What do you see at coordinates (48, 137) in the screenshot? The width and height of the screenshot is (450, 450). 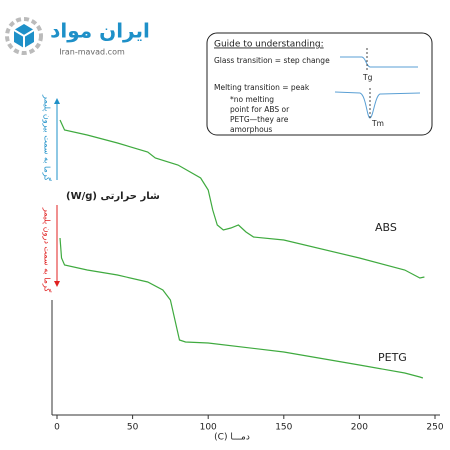 I see `heat-out-label: گرما به سمت بیرون پلیمر` at bounding box center [48, 137].